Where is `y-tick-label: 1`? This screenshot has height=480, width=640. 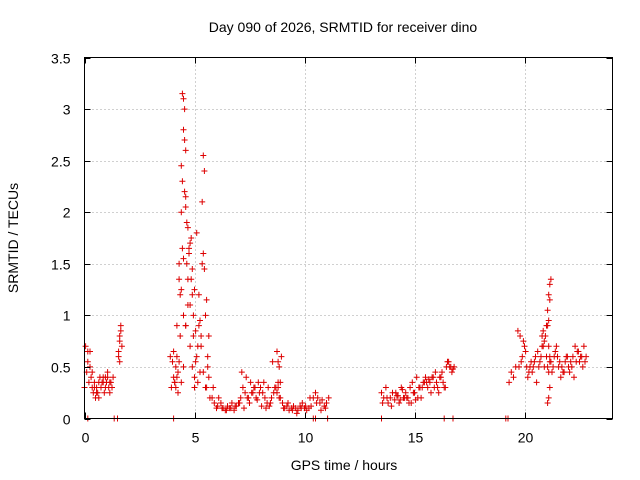 y-tick-label: 1 is located at coordinates (67, 316).